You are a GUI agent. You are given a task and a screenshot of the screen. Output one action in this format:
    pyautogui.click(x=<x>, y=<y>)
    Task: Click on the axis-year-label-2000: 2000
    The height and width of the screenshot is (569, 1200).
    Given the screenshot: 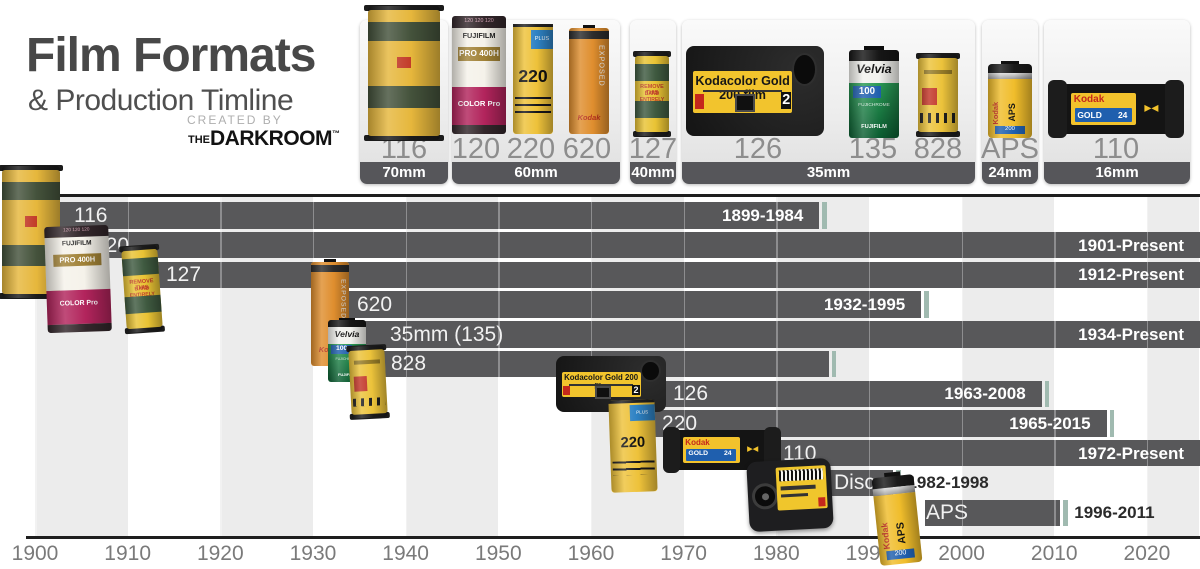 What is the action you would take?
    pyautogui.click(x=961, y=553)
    